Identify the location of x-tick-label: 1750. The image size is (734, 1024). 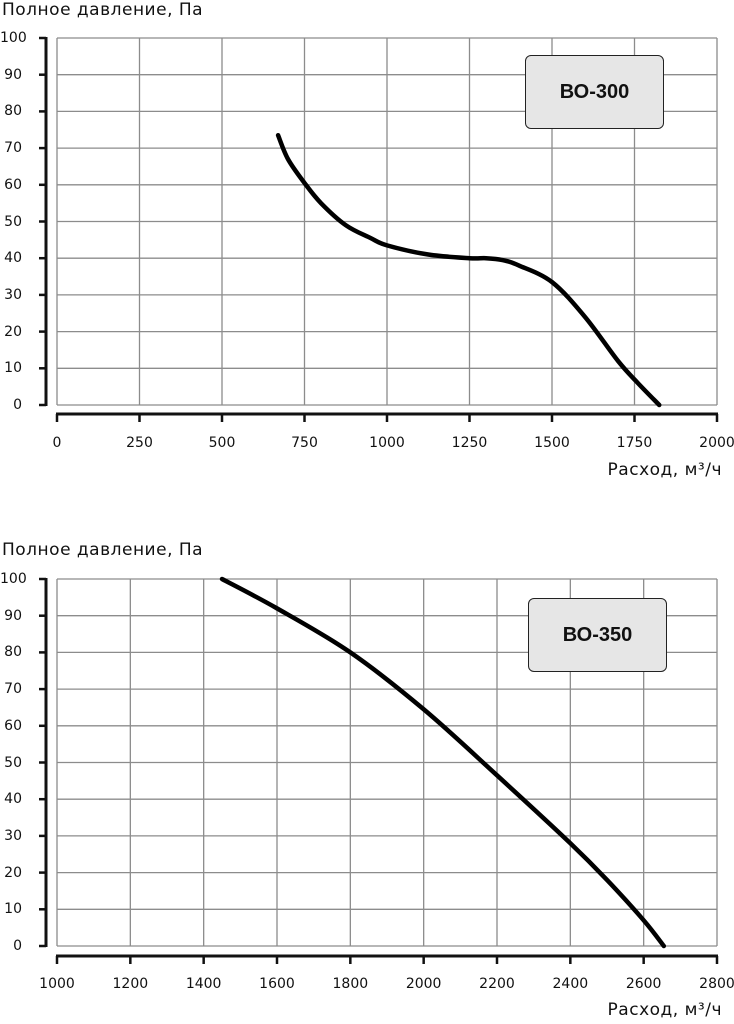
(634, 443).